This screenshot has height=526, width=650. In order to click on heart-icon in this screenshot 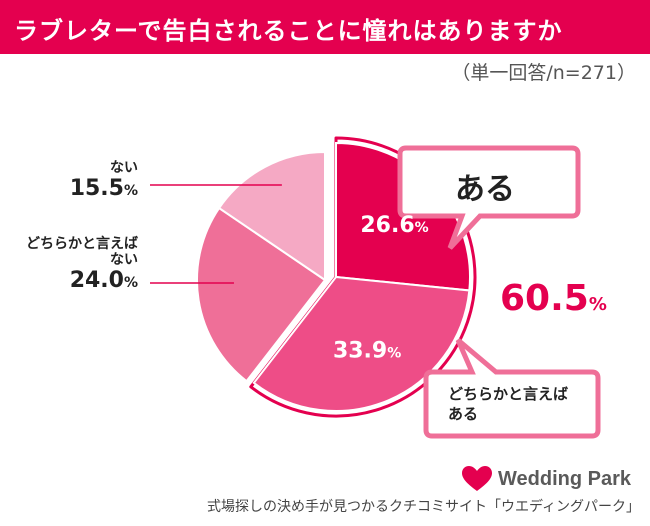, I will do `click(477, 478)`.